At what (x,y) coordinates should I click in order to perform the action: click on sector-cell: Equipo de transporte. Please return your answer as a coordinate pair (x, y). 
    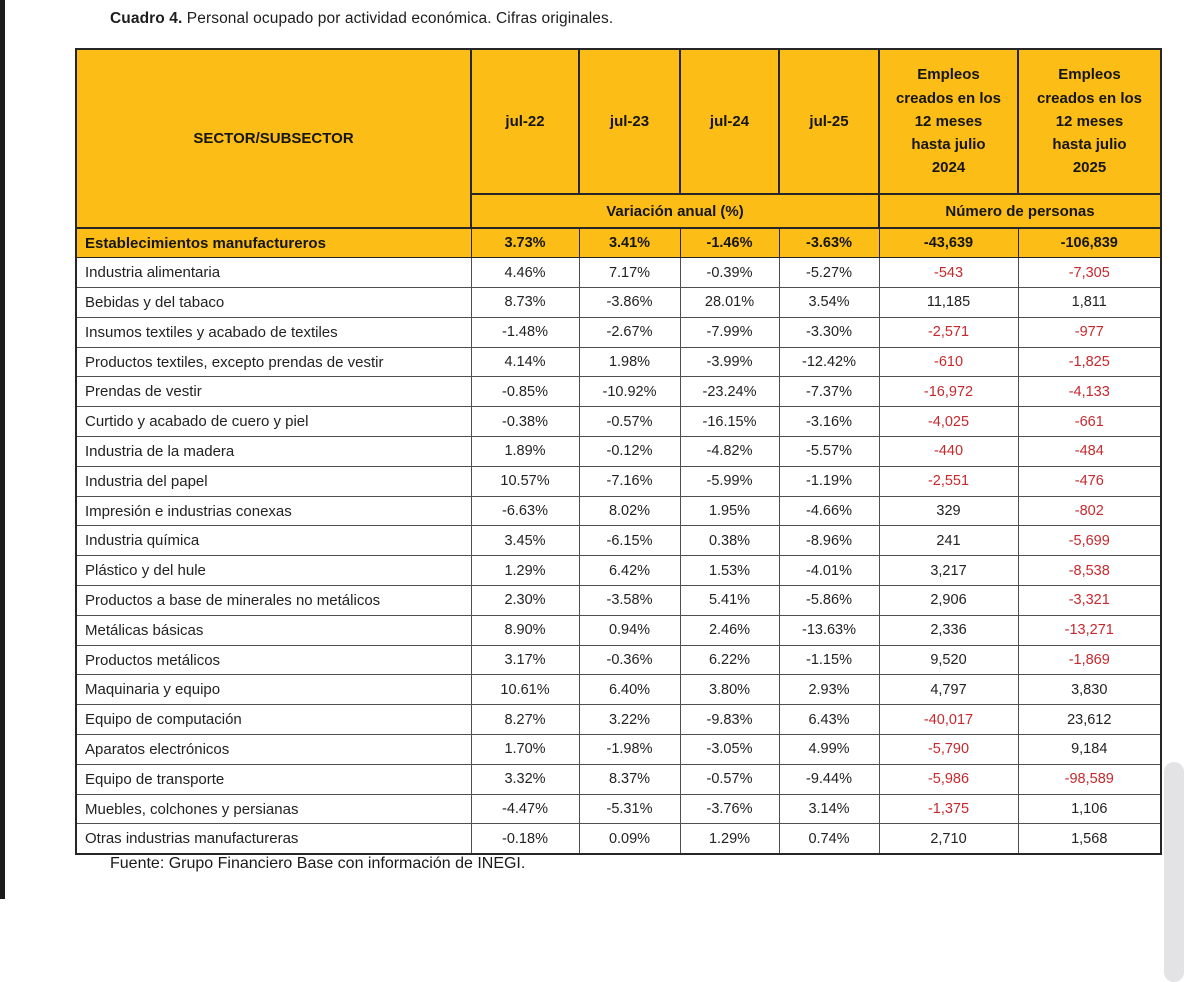
    Looking at the image, I should click on (273, 779).